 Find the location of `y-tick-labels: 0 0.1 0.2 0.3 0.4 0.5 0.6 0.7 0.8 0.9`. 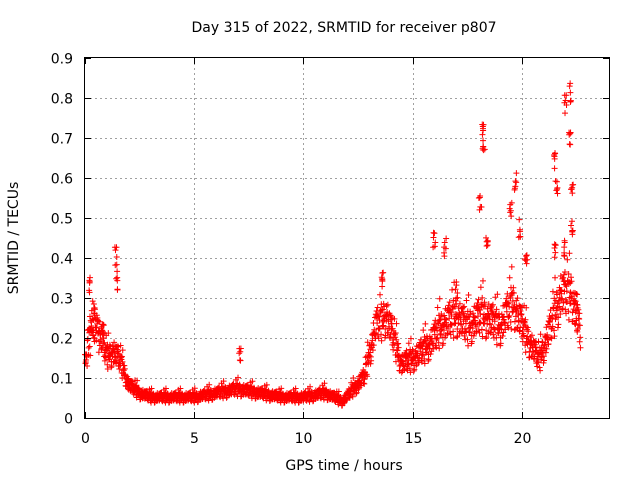

y-tick-labels: 0 0.1 0.2 0.3 0.4 0.5 0.6 0.7 0.8 0.9 is located at coordinates (62, 240).